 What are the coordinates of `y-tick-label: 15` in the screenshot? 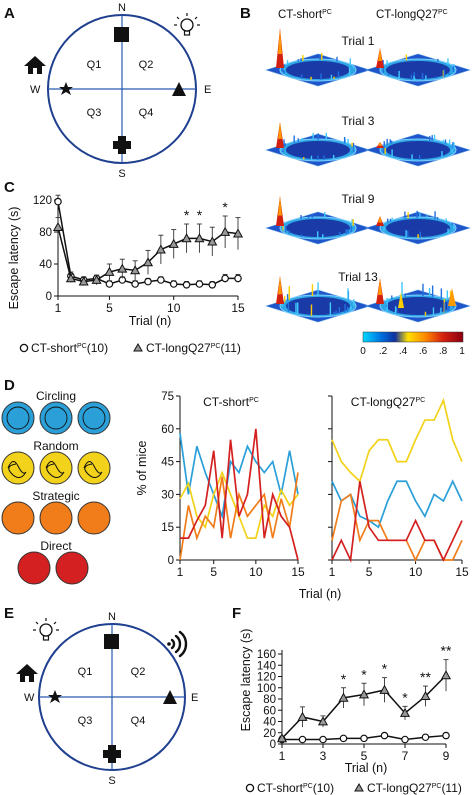 It's located at (167, 528).